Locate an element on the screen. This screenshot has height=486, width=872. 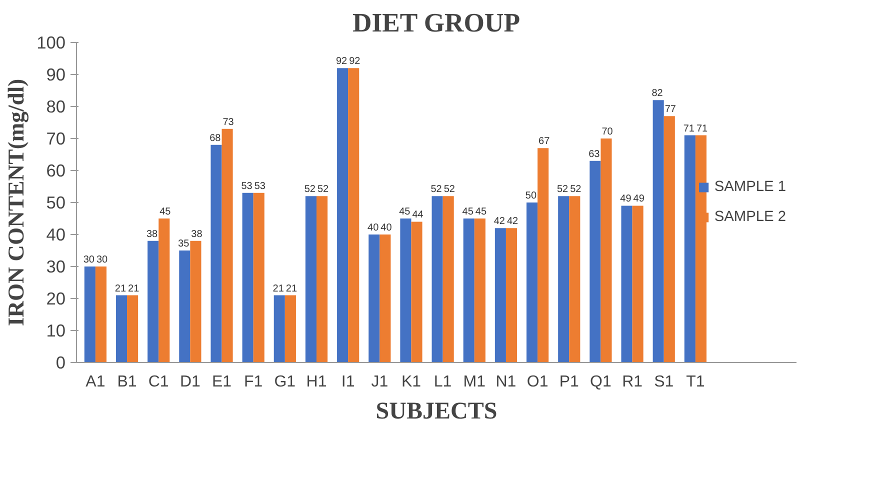
x-tick-label: B1 is located at coordinates (127, 382).